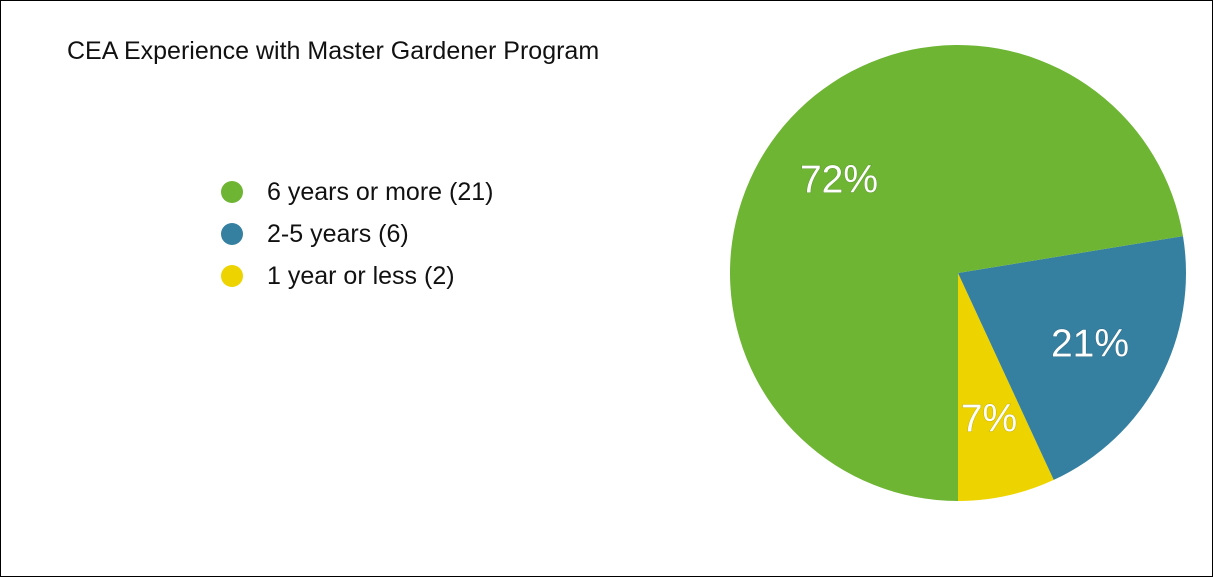 Image resolution: width=1213 pixels, height=577 pixels. What do you see at coordinates (380, 191) in the screenshot?
I see `legend-label: 6 years or more (21)` at bounding box center [380, 191].